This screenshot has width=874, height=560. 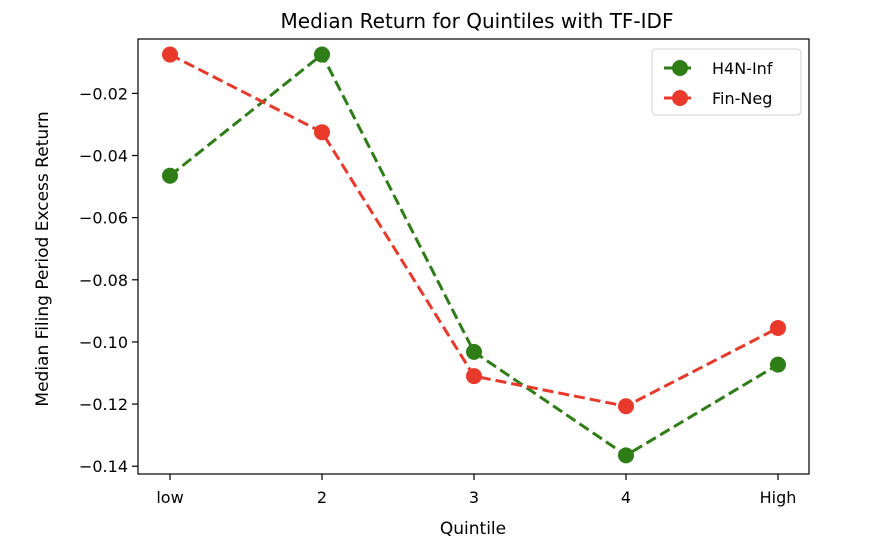 What do you see at coordinates (103, 466) in the screenshot?
I see `y-tick-label: −0.14` at bounding box center [103, 466].